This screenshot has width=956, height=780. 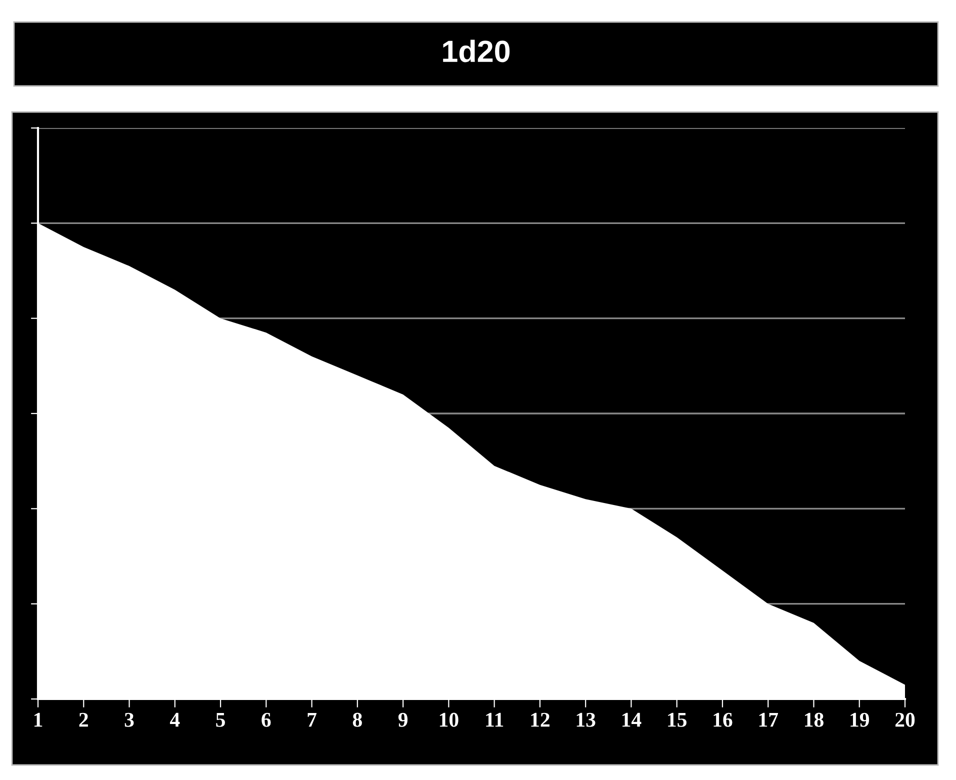 I want to click on x-tick-label: 16, so click(x=723, y=719).